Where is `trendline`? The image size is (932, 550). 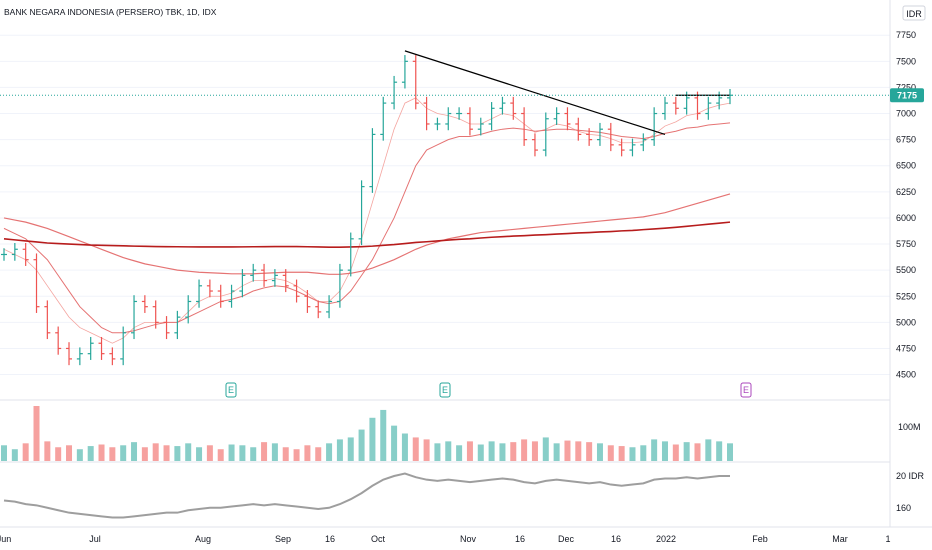
trendline is located at coordinates (535, 92).